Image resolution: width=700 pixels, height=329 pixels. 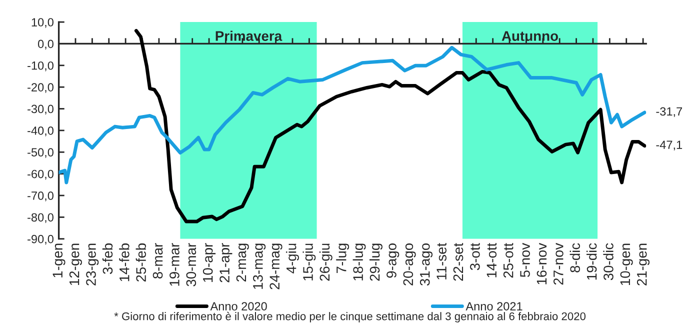 I want to click on x-tick-label: 25-feb, so click(x=141, y=262).